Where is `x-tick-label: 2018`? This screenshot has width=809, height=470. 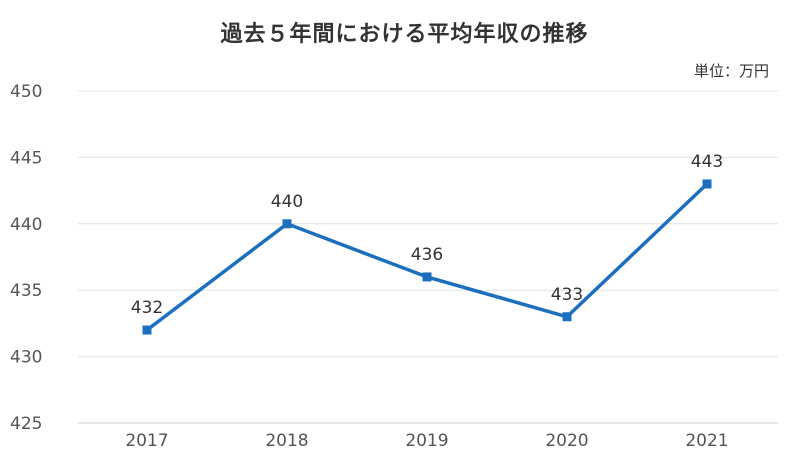
x-tick-label: 2018 is located at coordinates (286, 441).